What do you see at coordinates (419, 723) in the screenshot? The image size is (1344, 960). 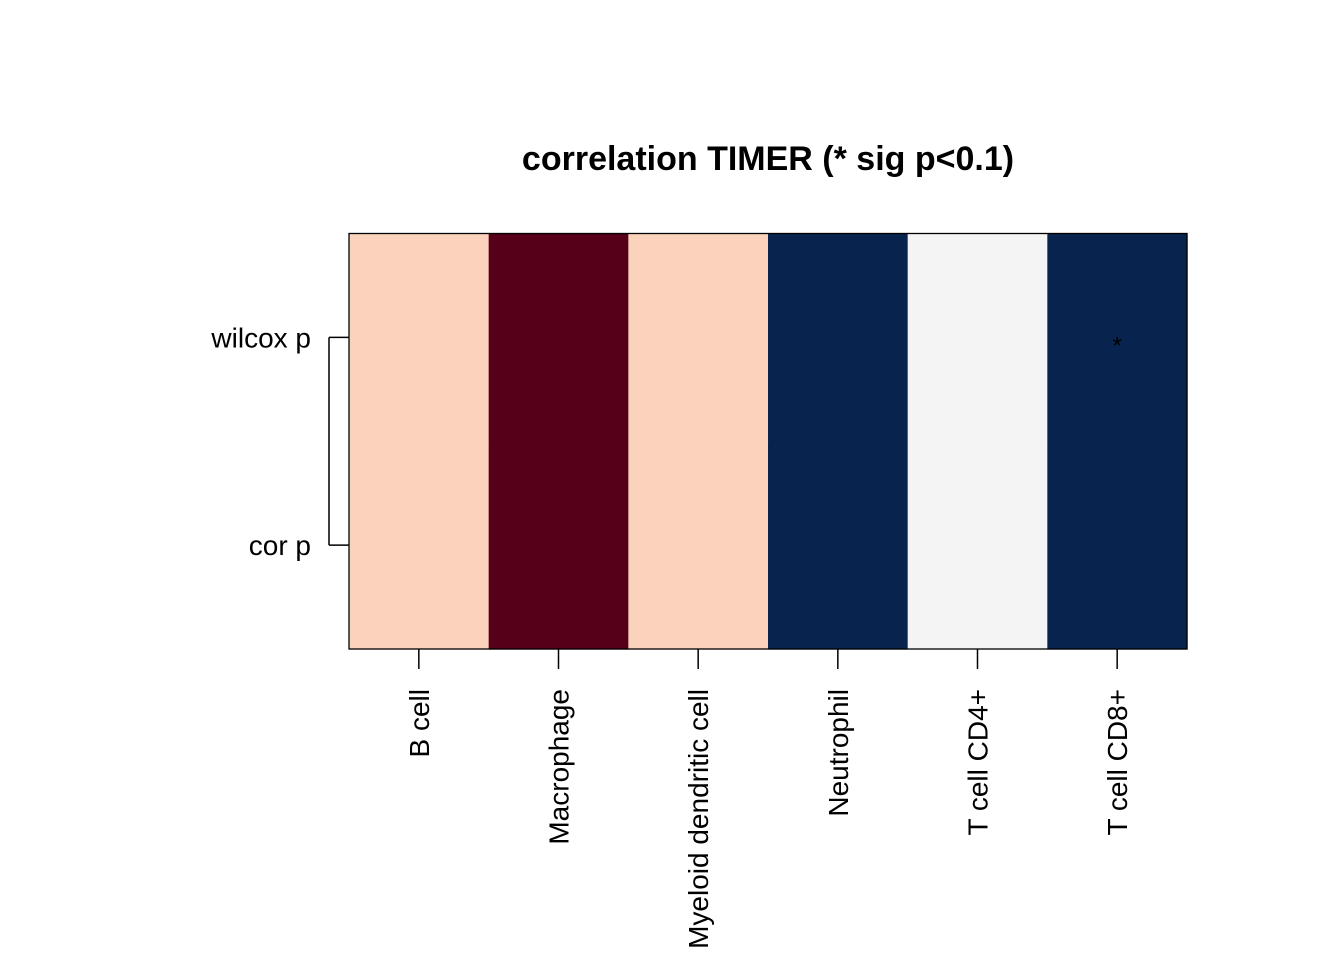 I see `x-tick-label: B cell` at bounding box center [419, 723].